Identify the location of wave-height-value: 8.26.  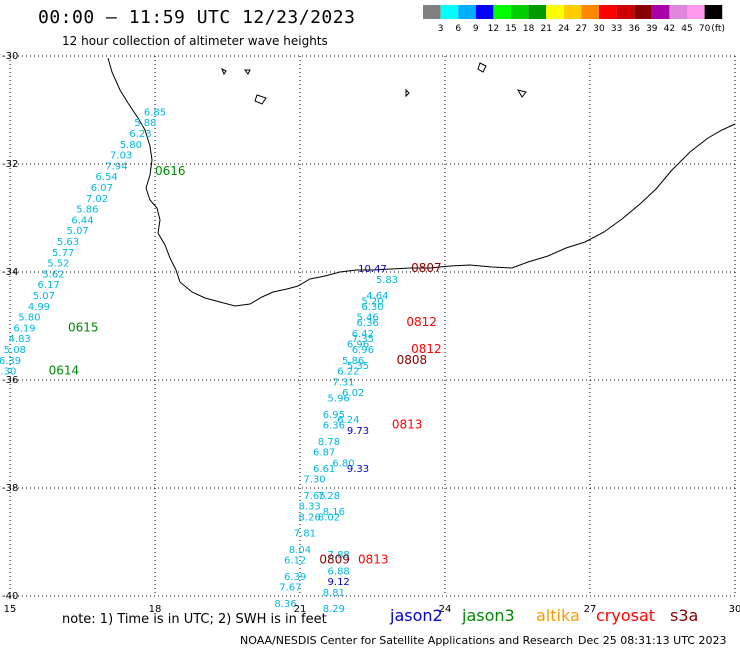
(310, 517).